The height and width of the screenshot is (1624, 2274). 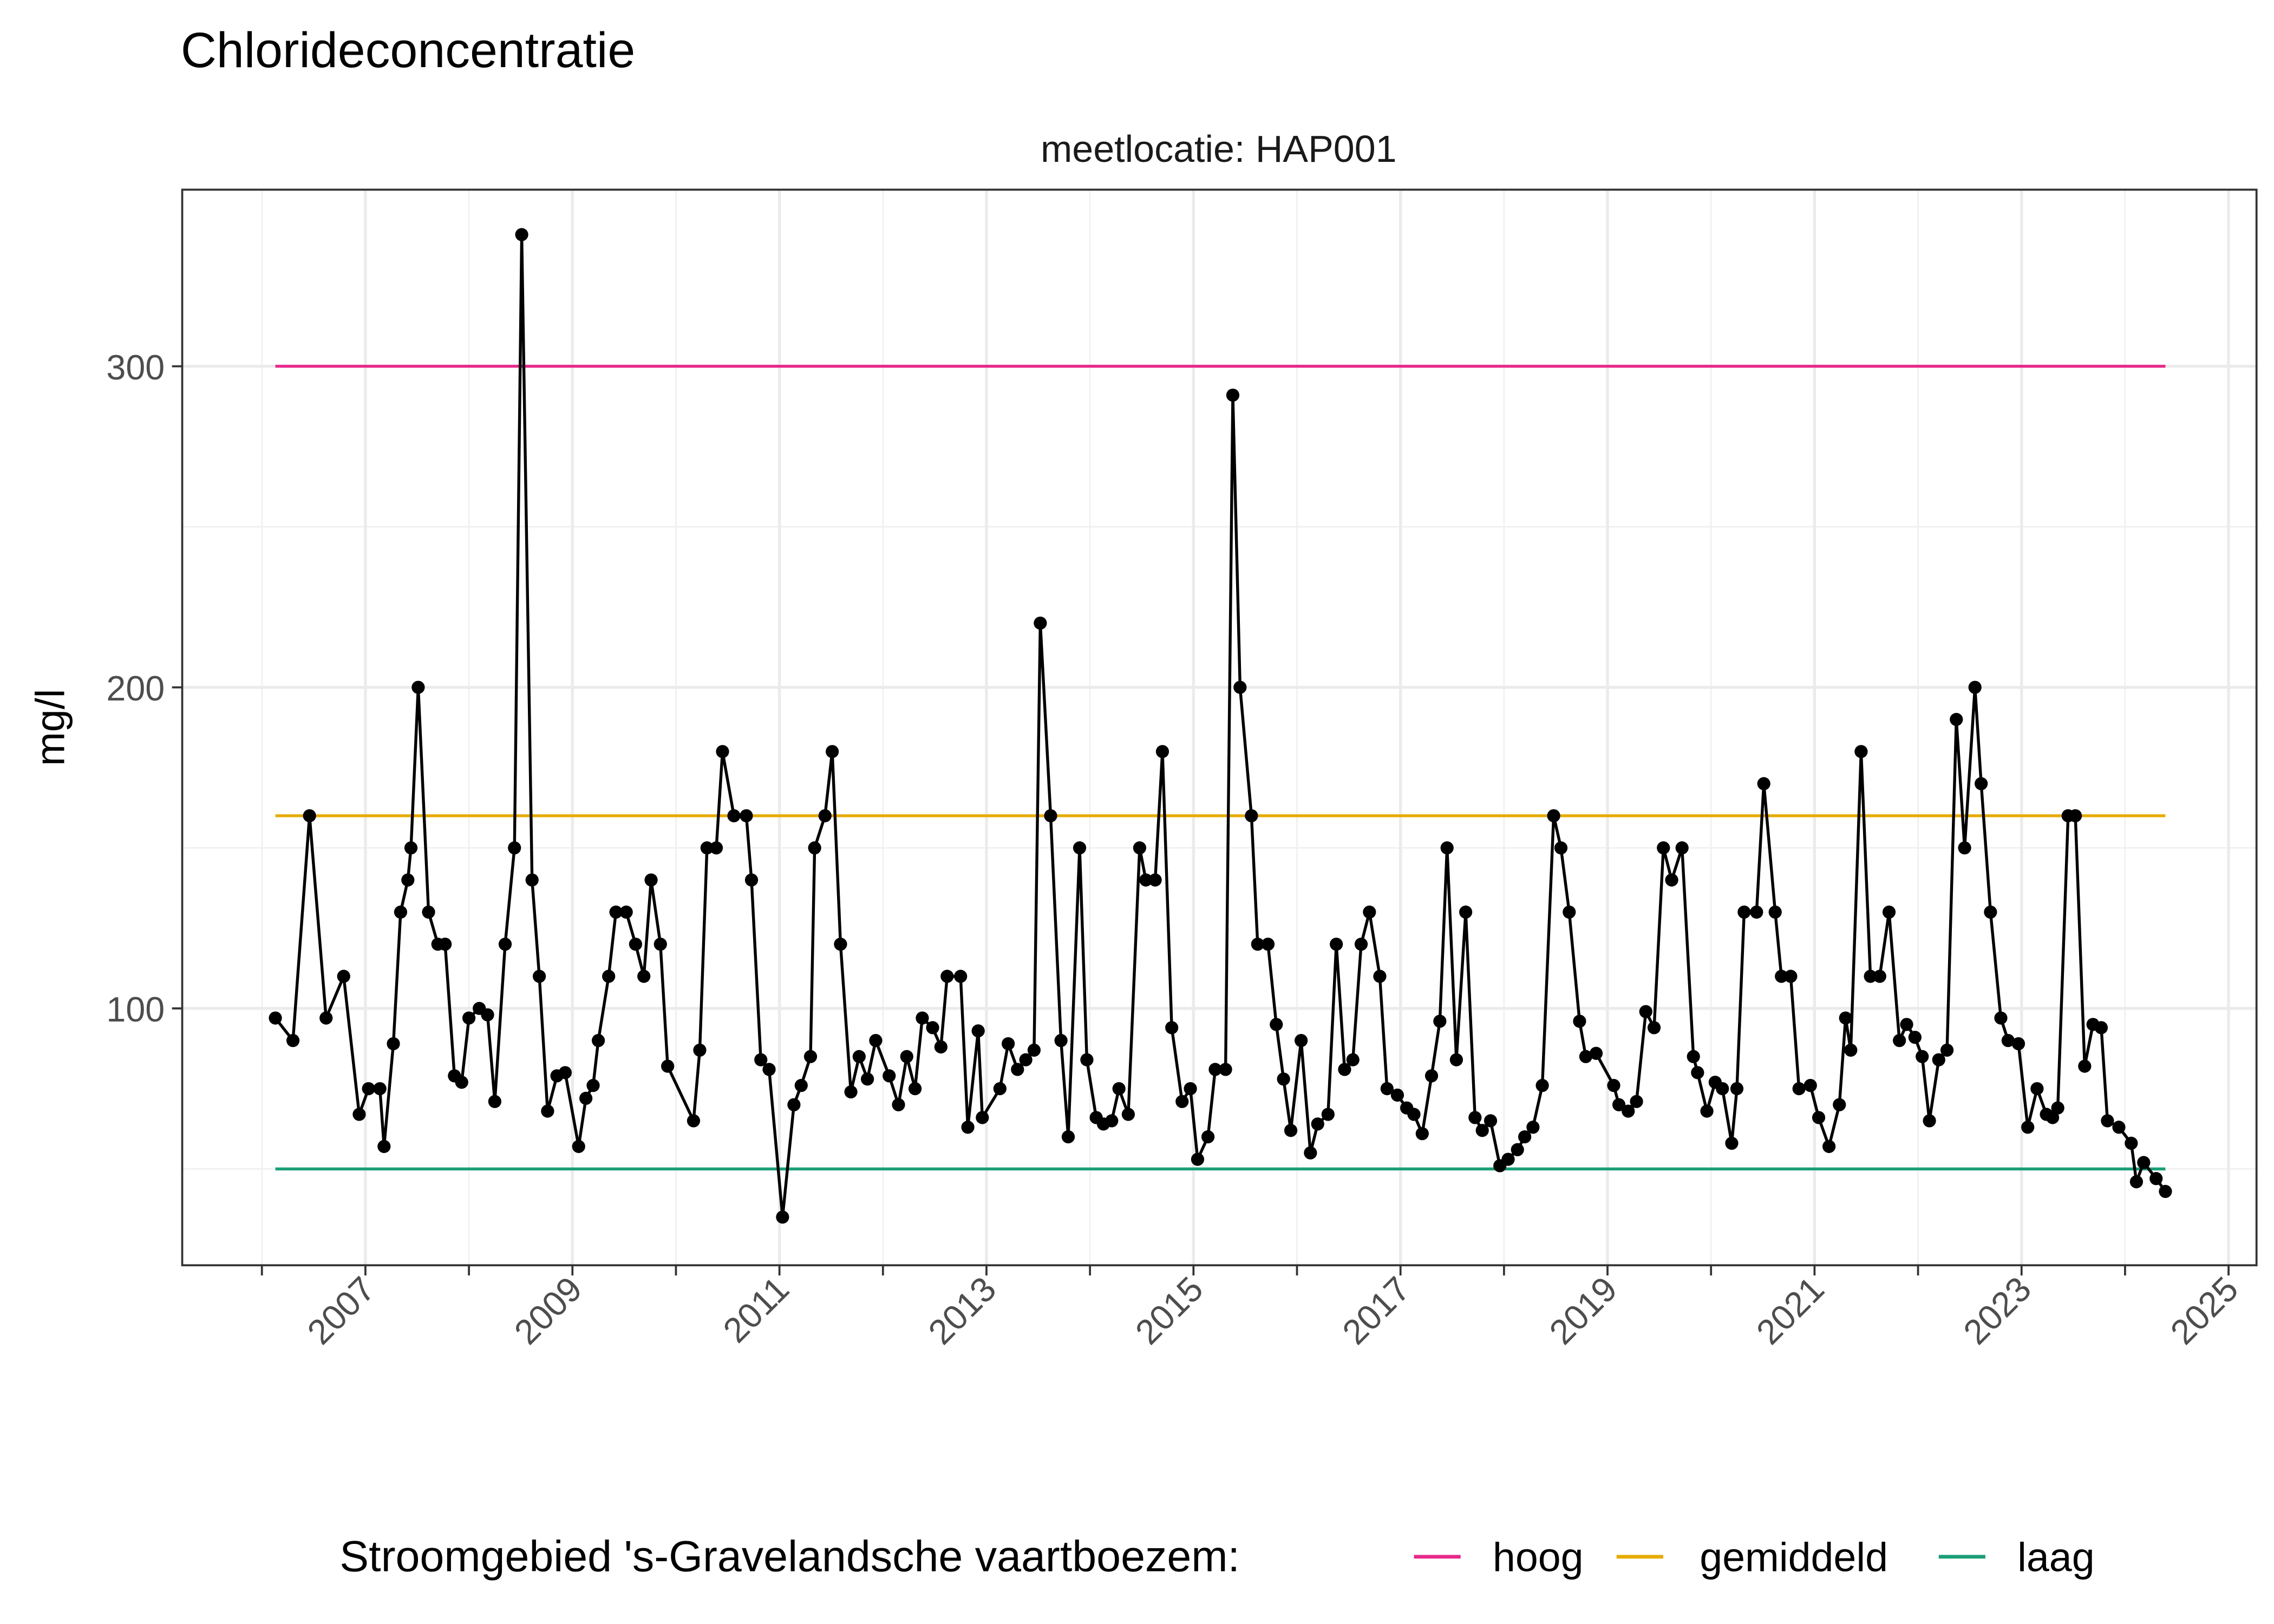 I want to click on x-tick-label: 2007, so click(x=342, y=1310).